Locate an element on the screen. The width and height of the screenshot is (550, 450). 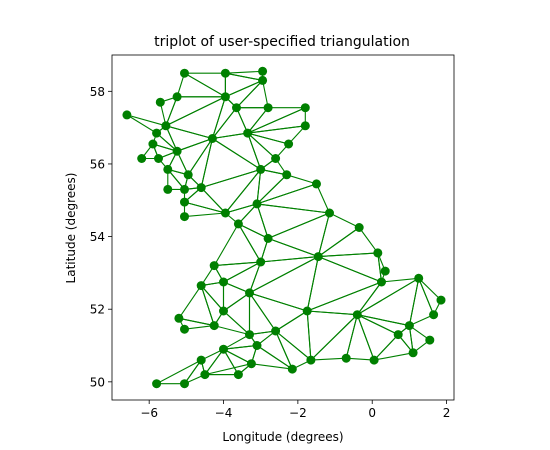
y-tick-label: 56 is located at coordinates (97, 164).